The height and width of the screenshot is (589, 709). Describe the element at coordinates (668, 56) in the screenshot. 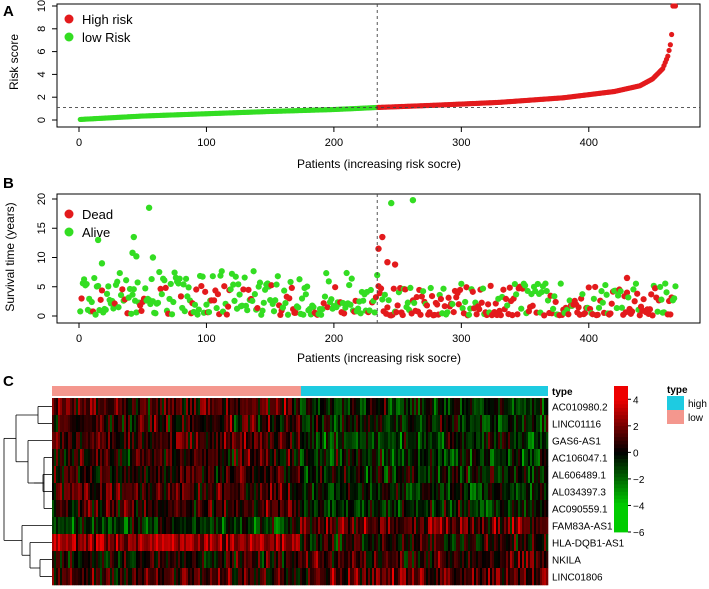

I see `risk-point` at that location.